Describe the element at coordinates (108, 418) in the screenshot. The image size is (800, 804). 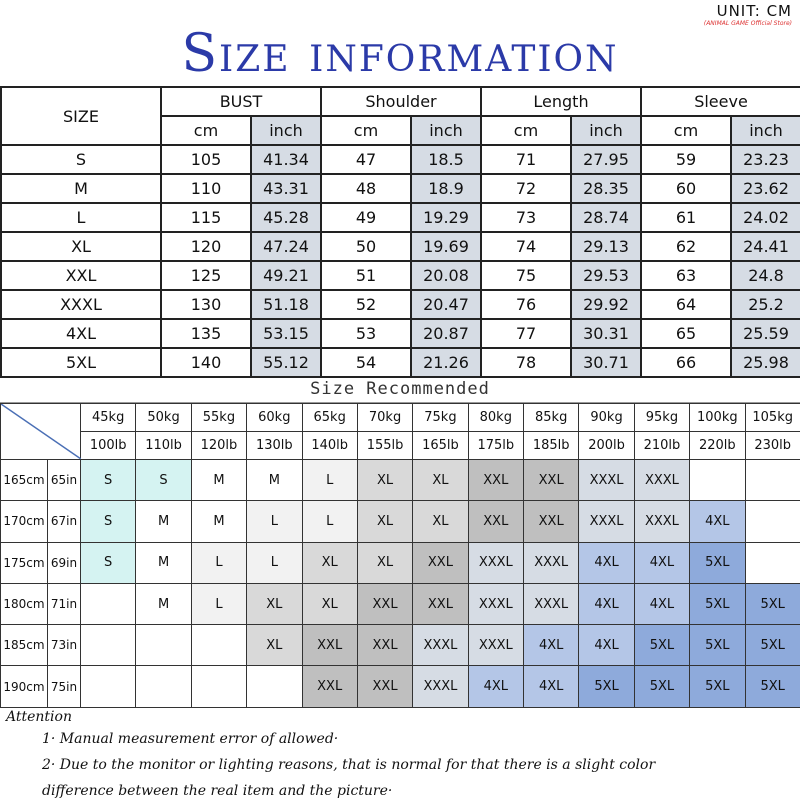
I see `weight-kg-header: 45kg` at that location.